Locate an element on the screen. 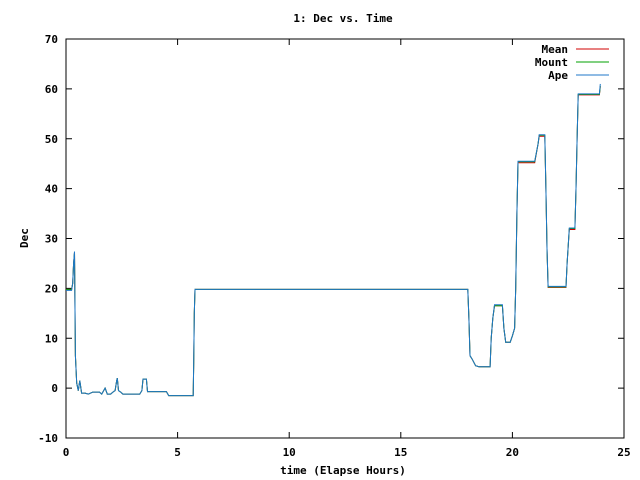 This screenshot has width=640, height=480. x-axis-label: time (Elapse Hours) is located at coordinates (343, 470).